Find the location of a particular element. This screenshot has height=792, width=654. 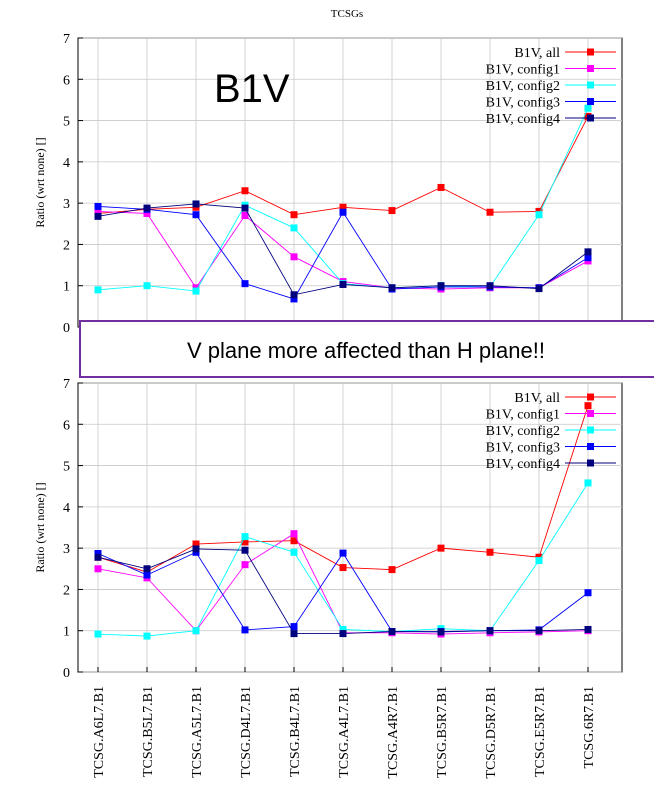

bottom-legend-label-3: B1V, config2 is located at coordinates (523, 431).